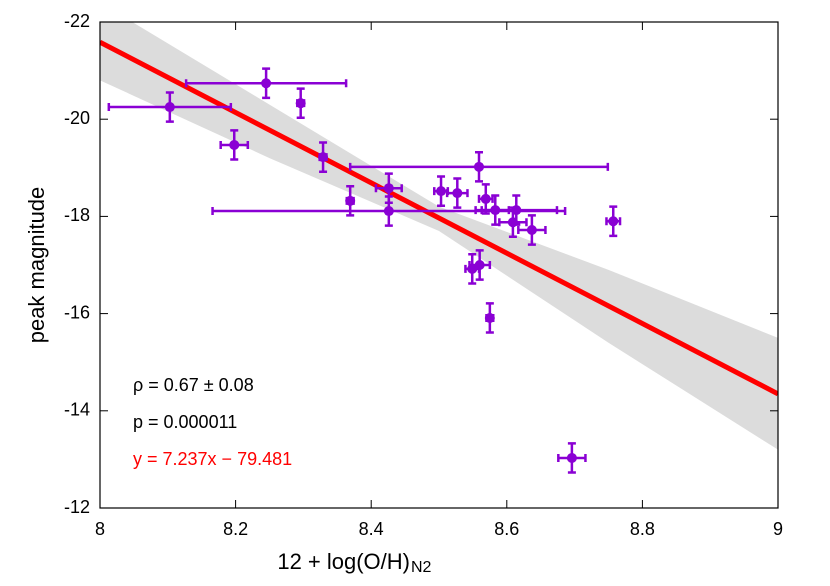  I want to click on y-tick-label: -16, so click(77, 312).